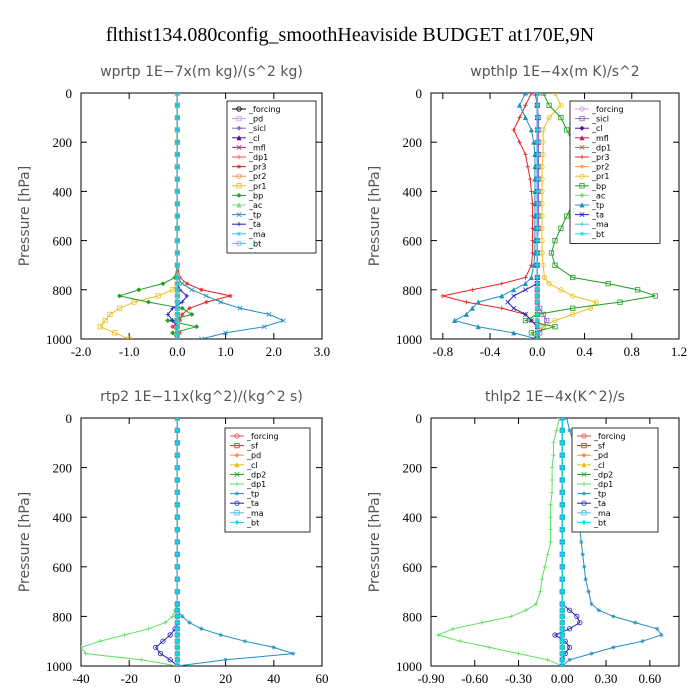 This screenshot has width=700, height=700. Describe the element at coordinates (600, 167) in the screenshot. I see `legend-label: _pr2` at that location.